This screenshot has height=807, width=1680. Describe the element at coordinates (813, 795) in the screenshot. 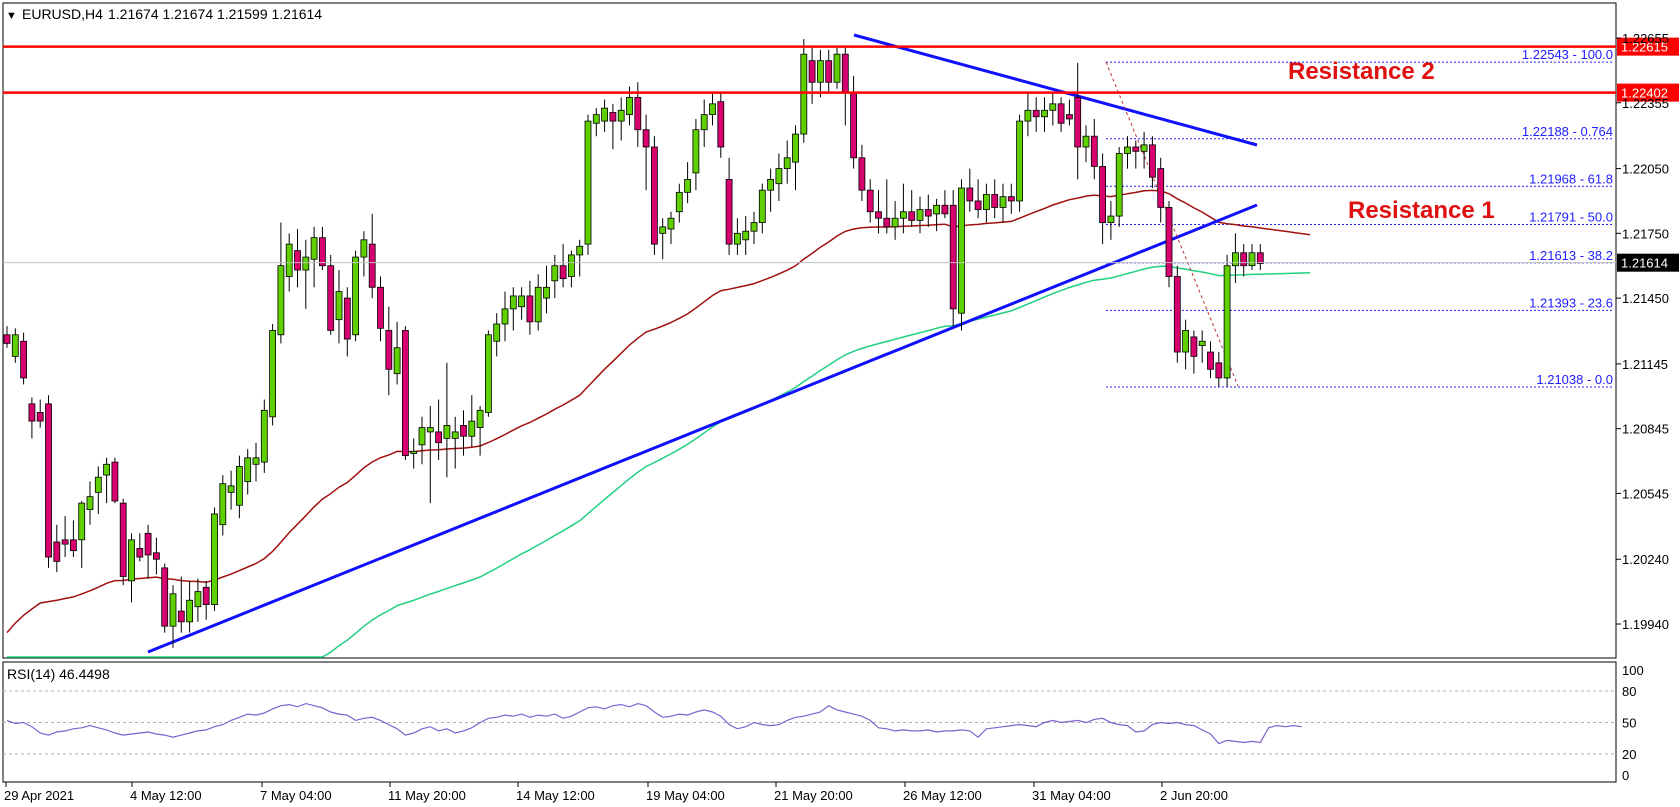

I see `time-tick-label: 21 May 20:00` at that location.